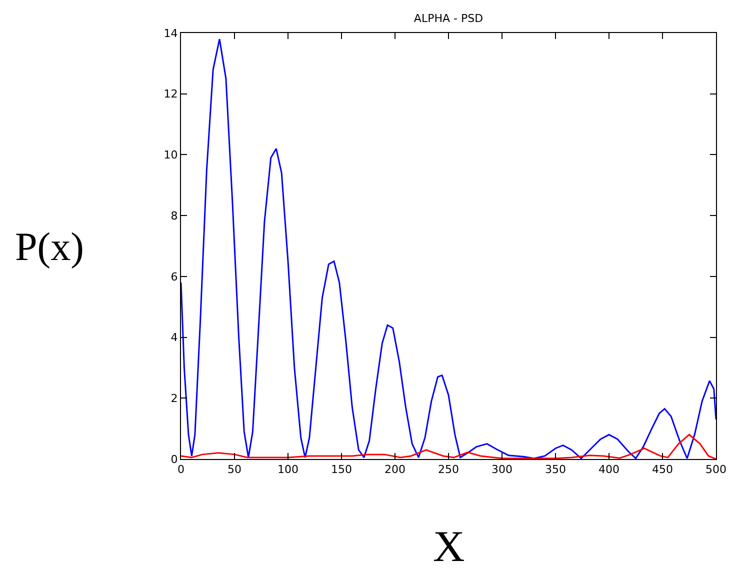  I want to click on y-tick-label: 10, so click(171, 155).